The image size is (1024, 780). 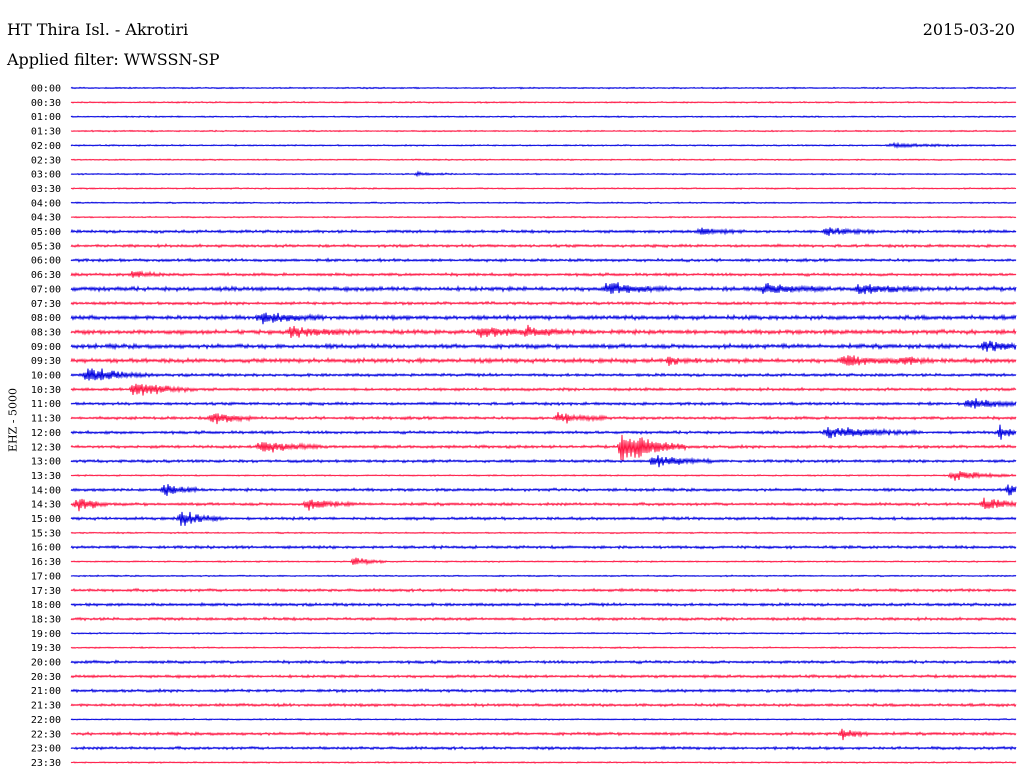 What do you see at coordinates (543, 633) in the screenshot?
I see `trace-1900` at bounding box center [543, 633].